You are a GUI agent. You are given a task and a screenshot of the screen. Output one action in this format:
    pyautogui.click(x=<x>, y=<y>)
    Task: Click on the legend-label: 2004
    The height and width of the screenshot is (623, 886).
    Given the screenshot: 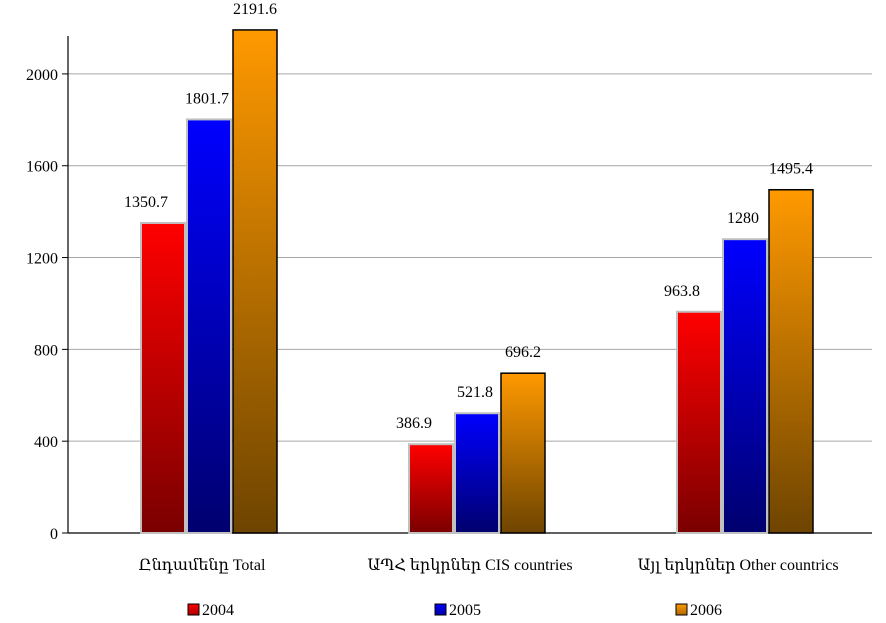 What is the action you would take?
    pyautogui.click(x=218, y=610)
    